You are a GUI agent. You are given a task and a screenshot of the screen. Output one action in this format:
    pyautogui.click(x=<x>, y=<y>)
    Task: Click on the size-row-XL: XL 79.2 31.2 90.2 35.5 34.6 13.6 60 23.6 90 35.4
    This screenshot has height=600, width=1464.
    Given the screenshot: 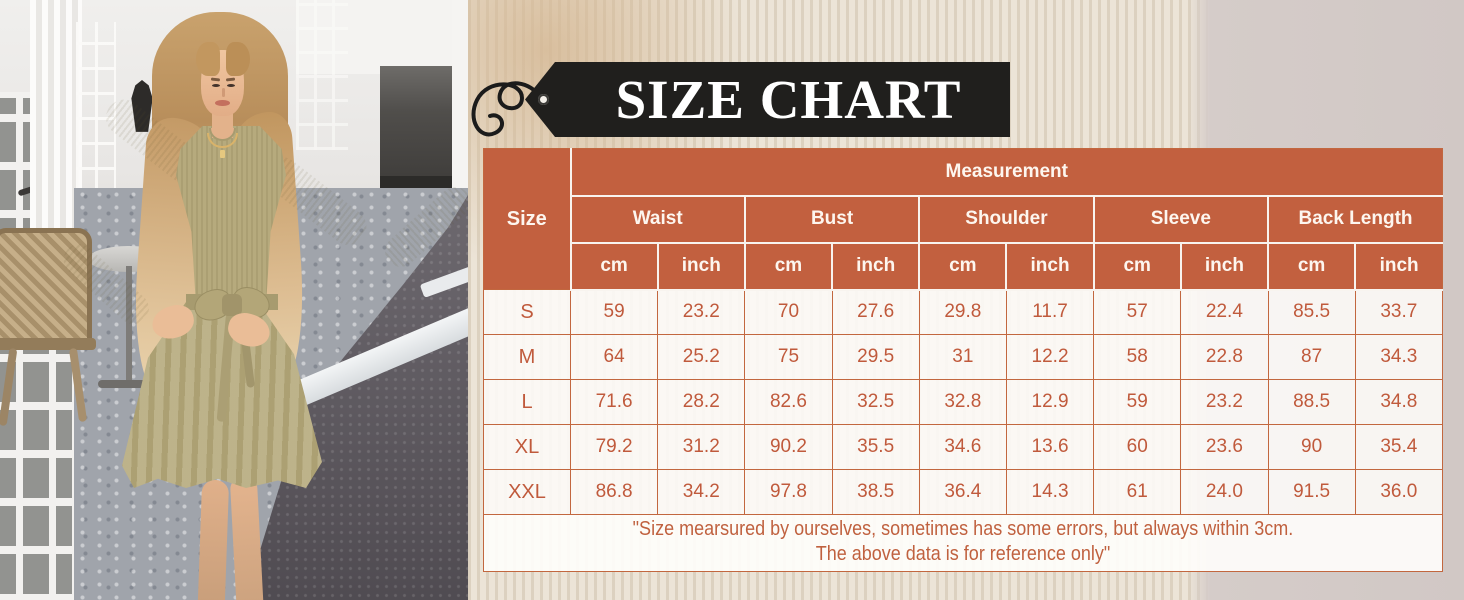 What is the action you would take?
    pyautogui.click(x=963, y=447)
    